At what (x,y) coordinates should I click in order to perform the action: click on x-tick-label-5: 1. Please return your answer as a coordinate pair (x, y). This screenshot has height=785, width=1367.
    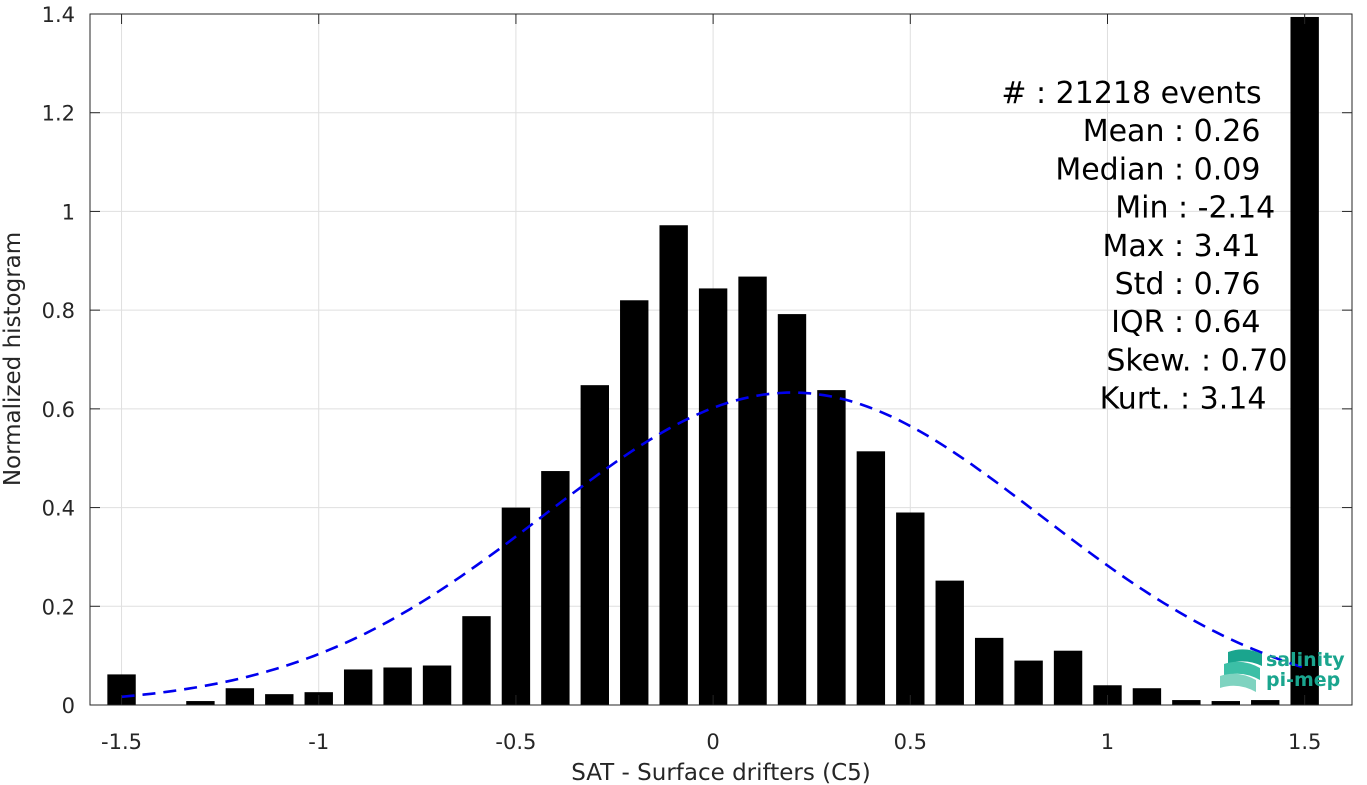
    Looking at the image, I should click on (1107, 742).